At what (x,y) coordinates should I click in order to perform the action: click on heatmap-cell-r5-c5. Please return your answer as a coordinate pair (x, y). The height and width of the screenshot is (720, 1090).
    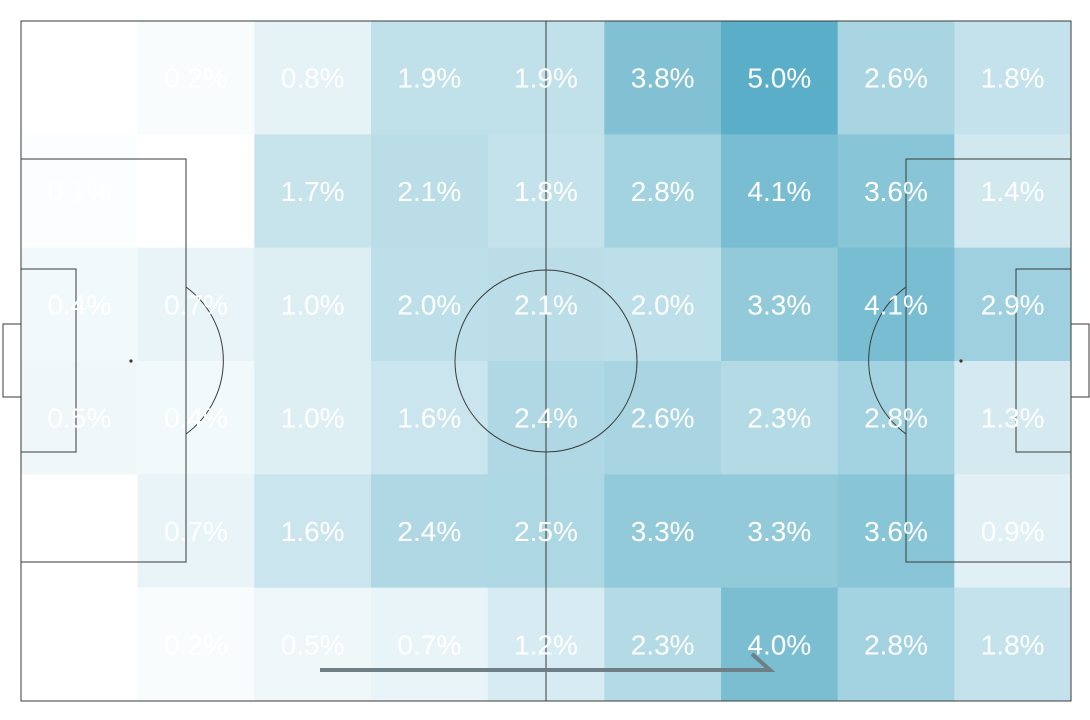
    Looking at the image, I should click on (663, 644).